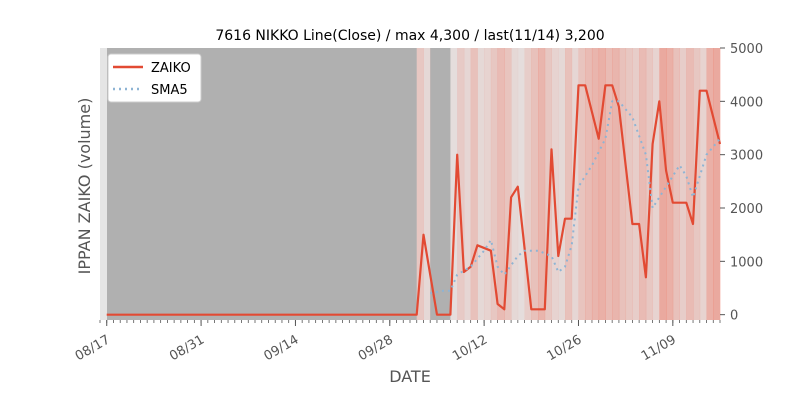 This screenshot has height=400, width=800. What do you see at coordinates (746, 209) in the screenshot?
I see `y-tick-label: 2000` at bounding box center [746, 209].